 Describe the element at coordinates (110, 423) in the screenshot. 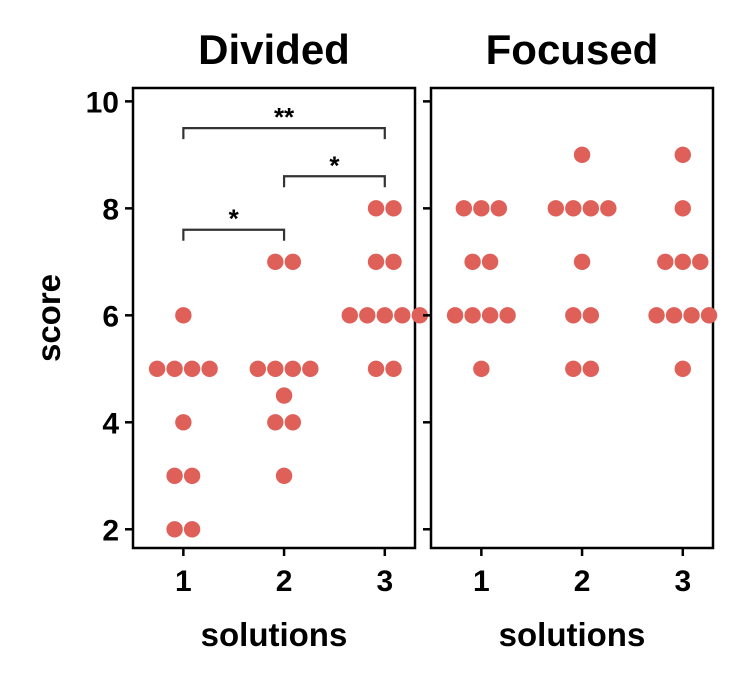

I see `y-tick-label: 4` at that location.